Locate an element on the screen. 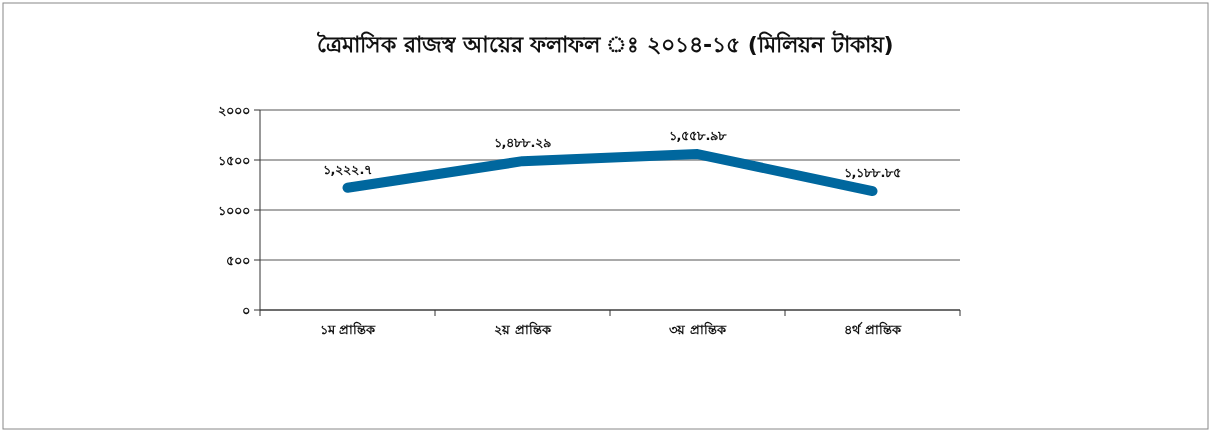 The image size is (1211, 432). chart-title: ত্রৈমাসিক রাজস্ব আয়ের ফলাফল ঃ ২০১৪-১৫ (মিলিয়ন টাকায়) is located at coordinates (605, 43).